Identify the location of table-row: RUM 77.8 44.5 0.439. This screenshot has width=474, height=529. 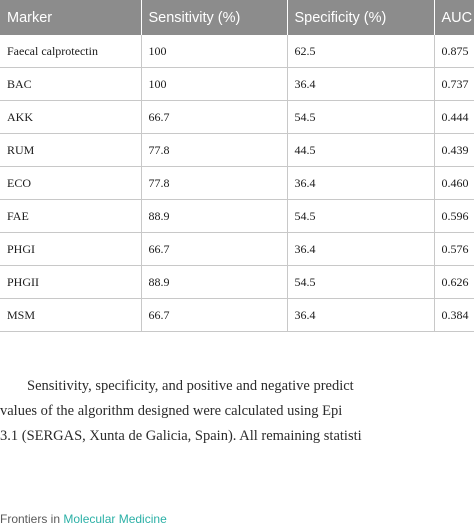
(237, 150).